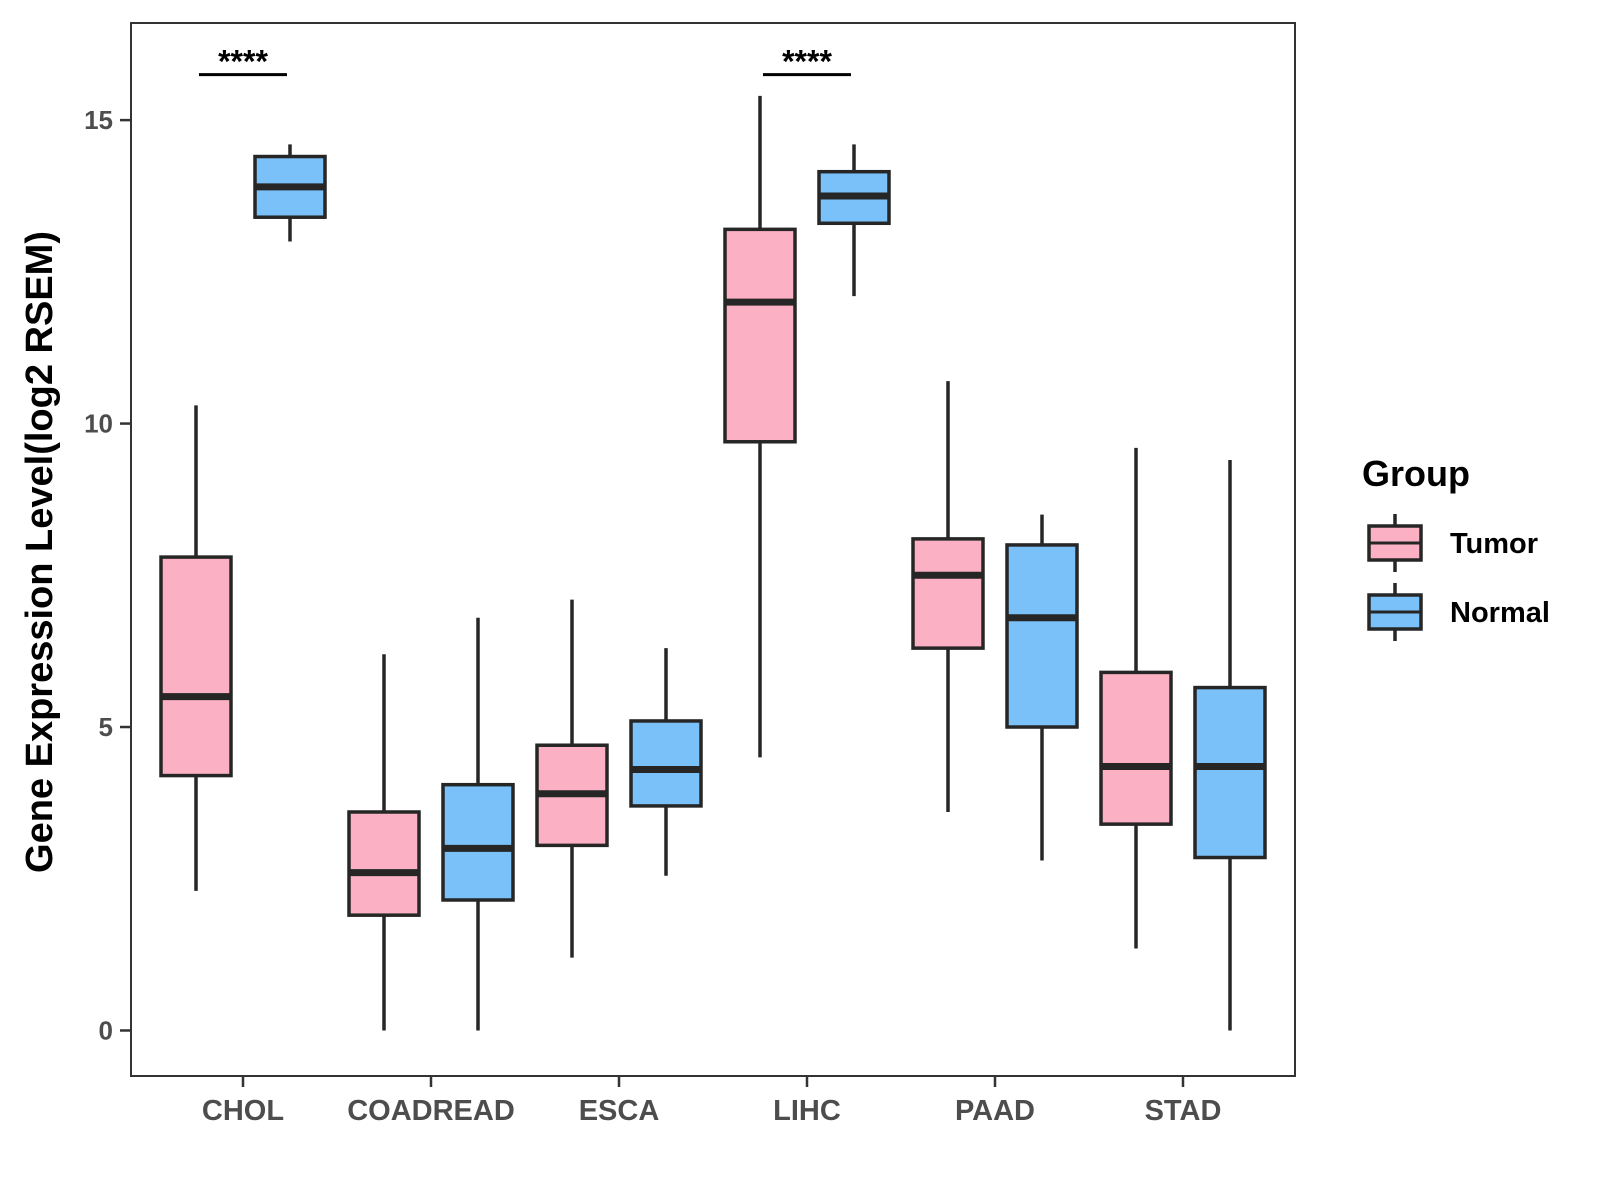 The image size is (1600, 1200). What do you see at coordinates (572, 778) in the screenshot?
I see `box-tumor-esca` at bounding box center [572, 778].